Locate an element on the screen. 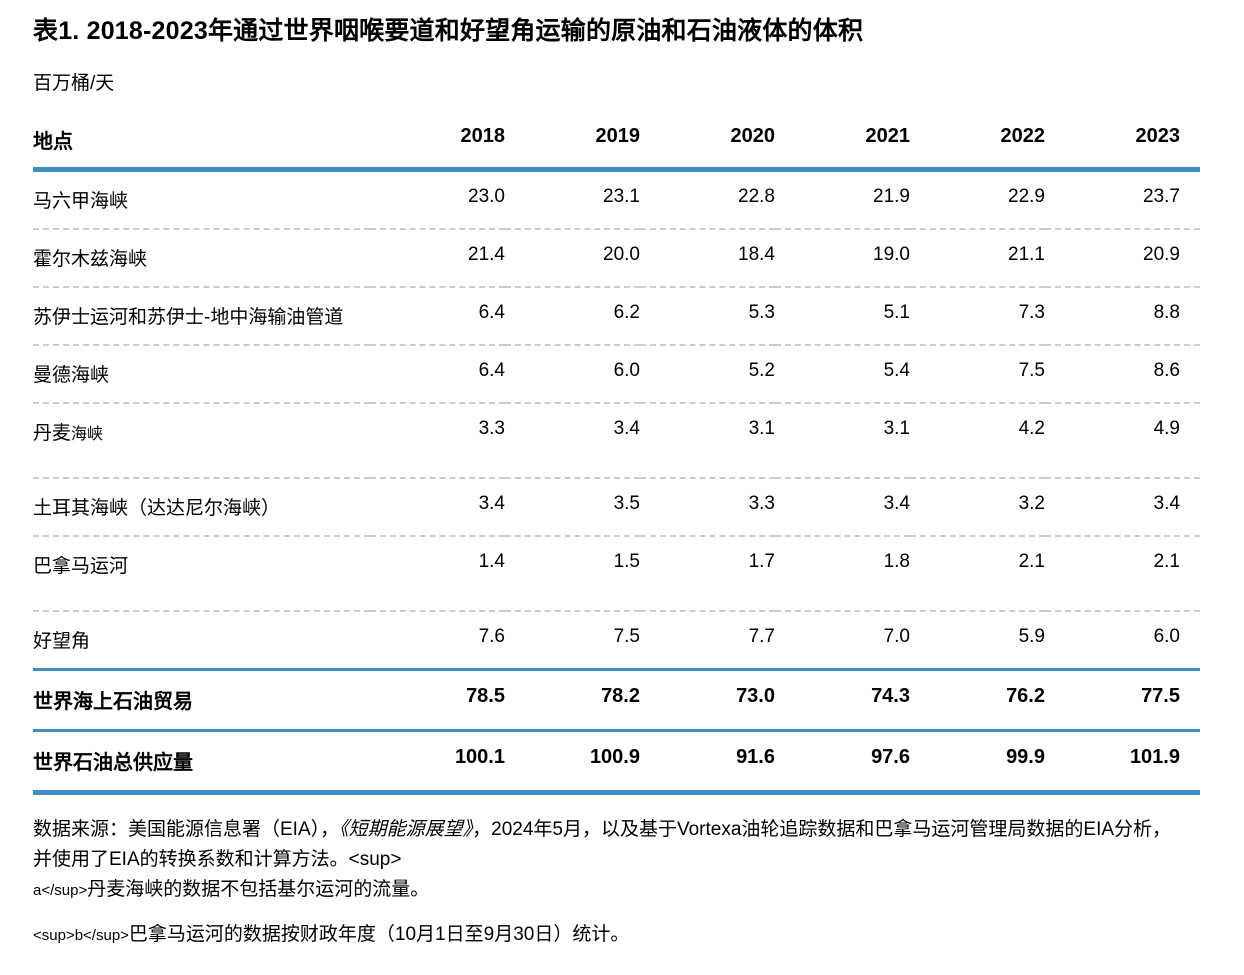  table-row-bab-el-mandeb: 曼德海峡 6.4 6.0 5.2 5.4 7.5 8.6 is located at coordinates (616, 374).